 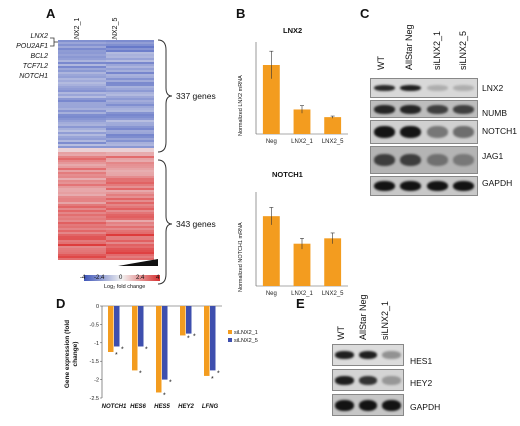 What do you see at coordinates (121, 278) in the screenshot?
I see `scale-tick: 0` at bounding box center [121, 278].